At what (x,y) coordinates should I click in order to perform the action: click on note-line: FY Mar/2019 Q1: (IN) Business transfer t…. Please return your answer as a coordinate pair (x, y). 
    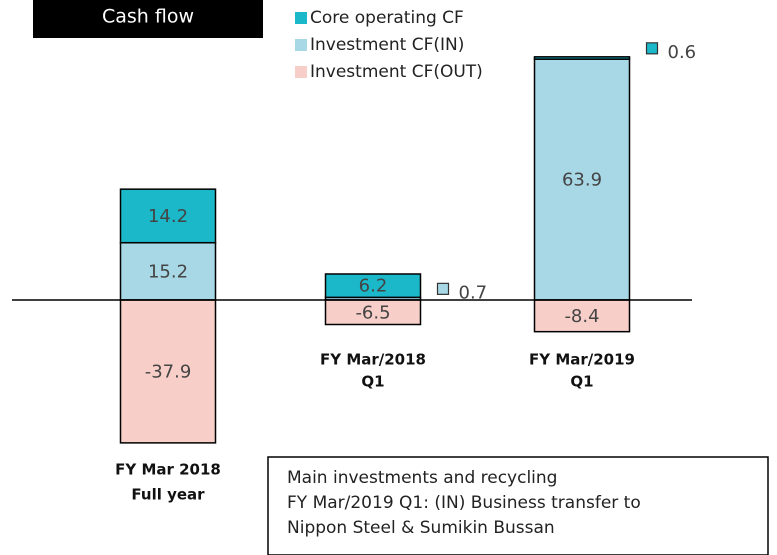
    Looking at the image, I should click on (464, 503).